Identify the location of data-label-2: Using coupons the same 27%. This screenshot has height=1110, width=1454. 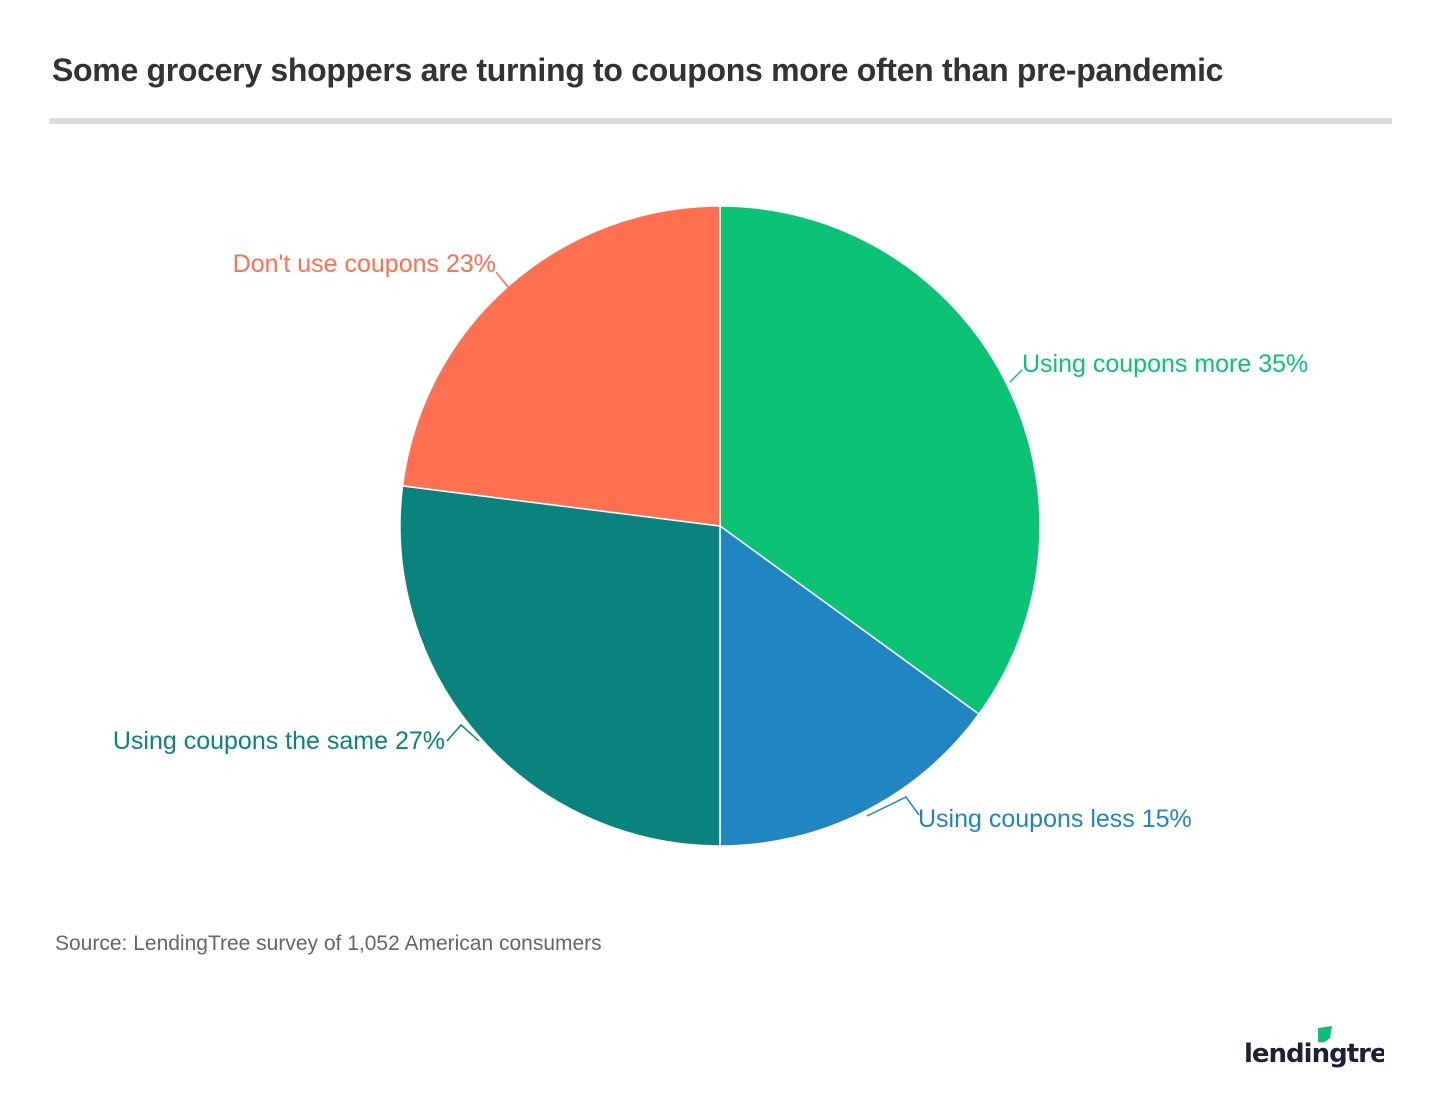
(279, 741).